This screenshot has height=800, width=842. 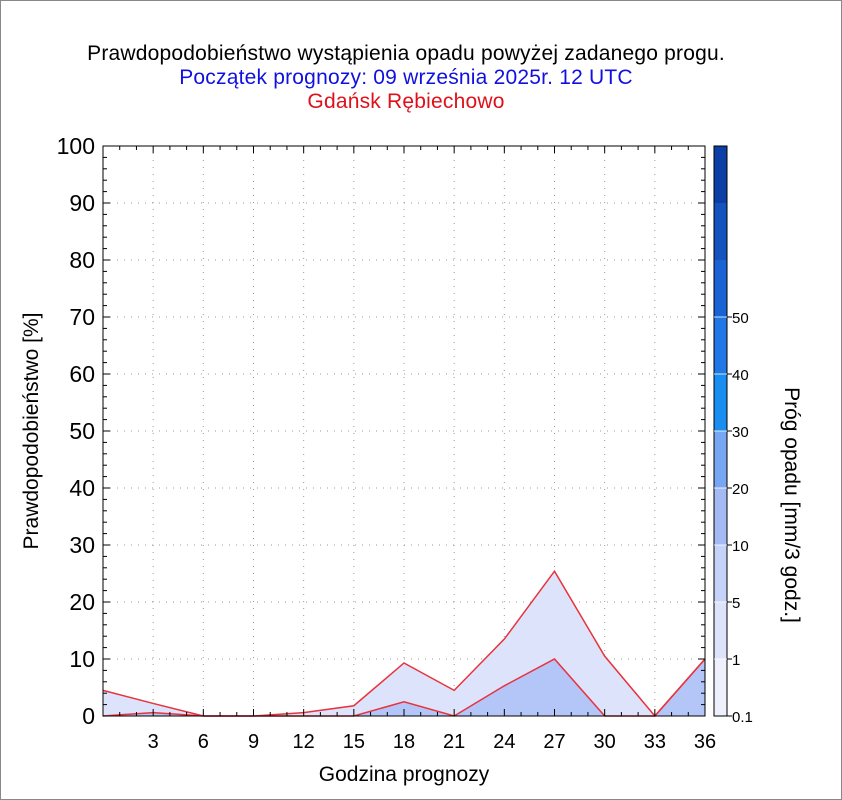 I want to click on colorbar-tick-label: 0.1, so click(x=742, y=717).